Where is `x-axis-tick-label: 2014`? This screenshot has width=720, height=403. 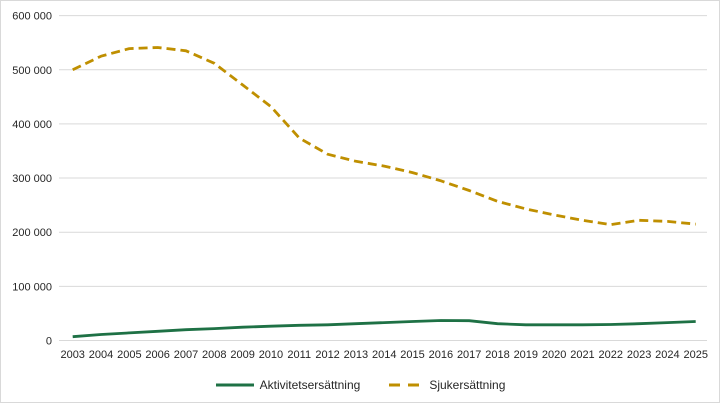
x-axis-tick-label: 2014 is located at coordinates (384, 355).